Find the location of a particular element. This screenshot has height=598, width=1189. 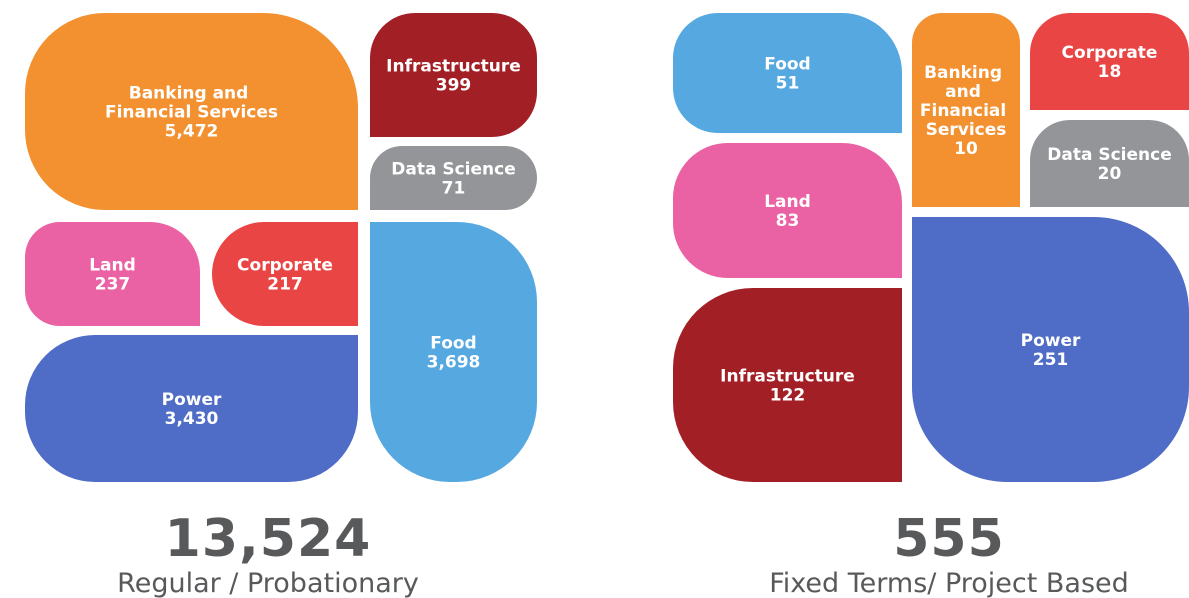

tile-value: 3,698 is located at coordinates (454, 363).